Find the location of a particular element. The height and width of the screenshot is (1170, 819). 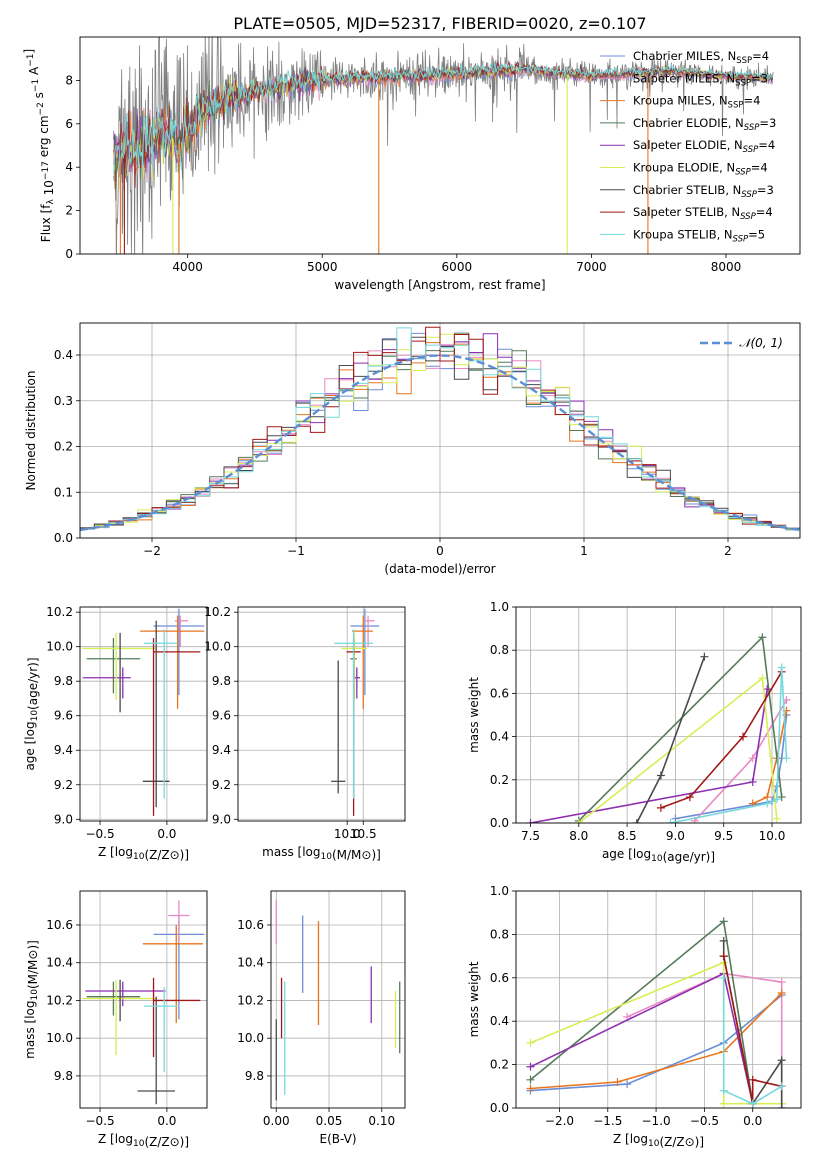

weight-line-chabrier_stelib is located at coordinates (671, 739).